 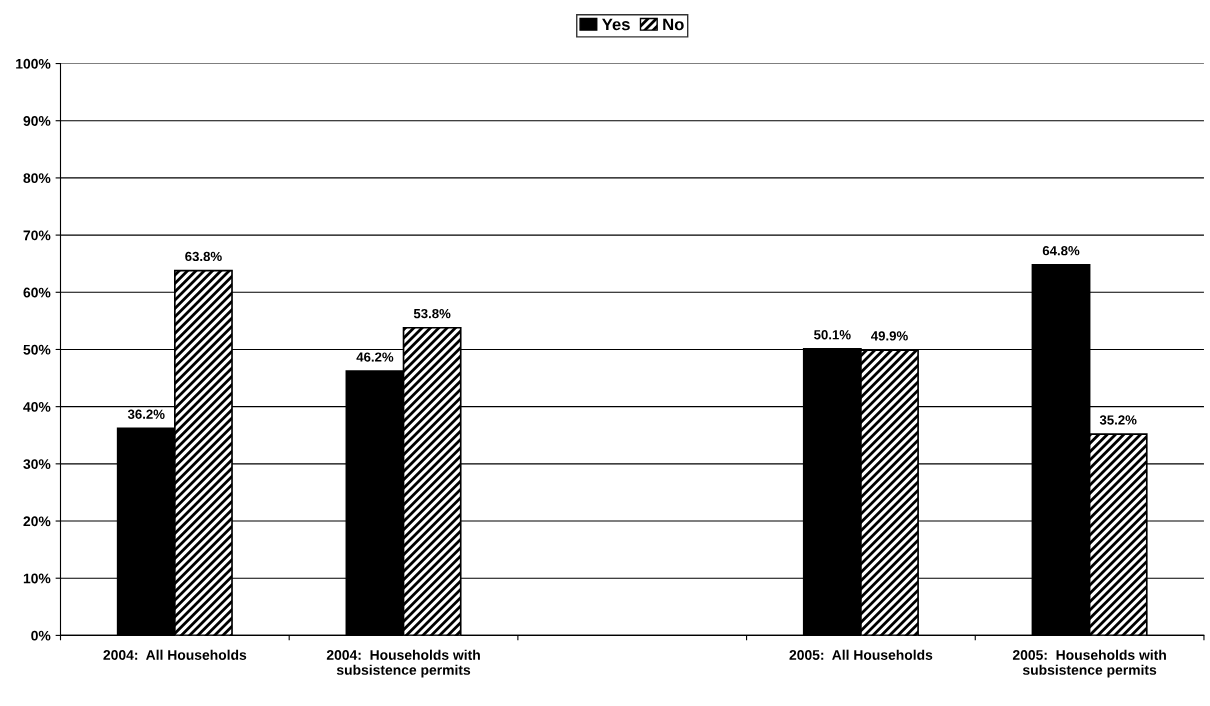 I want to click on x-tick-label: 2005: Households with subsistence permits, so click(x=1089, y=663).